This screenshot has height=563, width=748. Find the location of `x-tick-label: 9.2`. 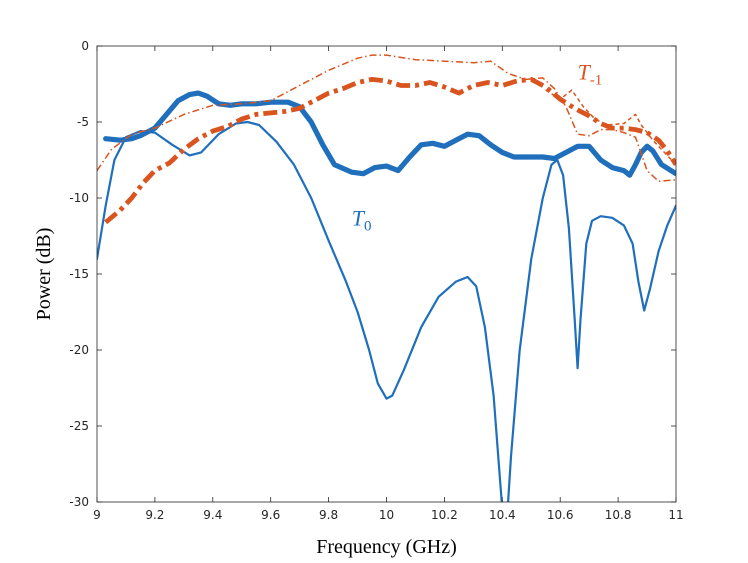

x-tick-label: 9.2 is located at coordinates (154, 515).